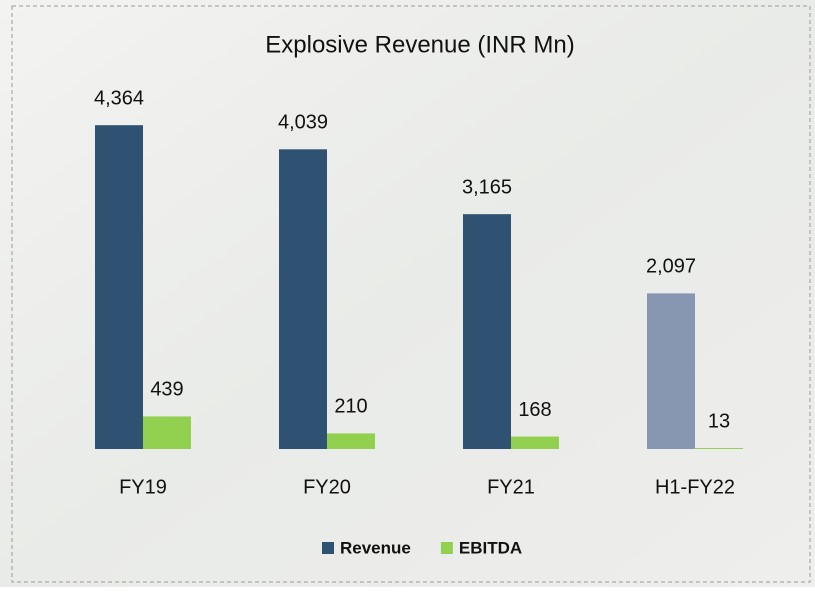 The width and height of the screenshot is (815, 592). What do you see at coordinates (350, 407) in the screenshot?
I see `data-label: 210` at bounding box center [350, 407].